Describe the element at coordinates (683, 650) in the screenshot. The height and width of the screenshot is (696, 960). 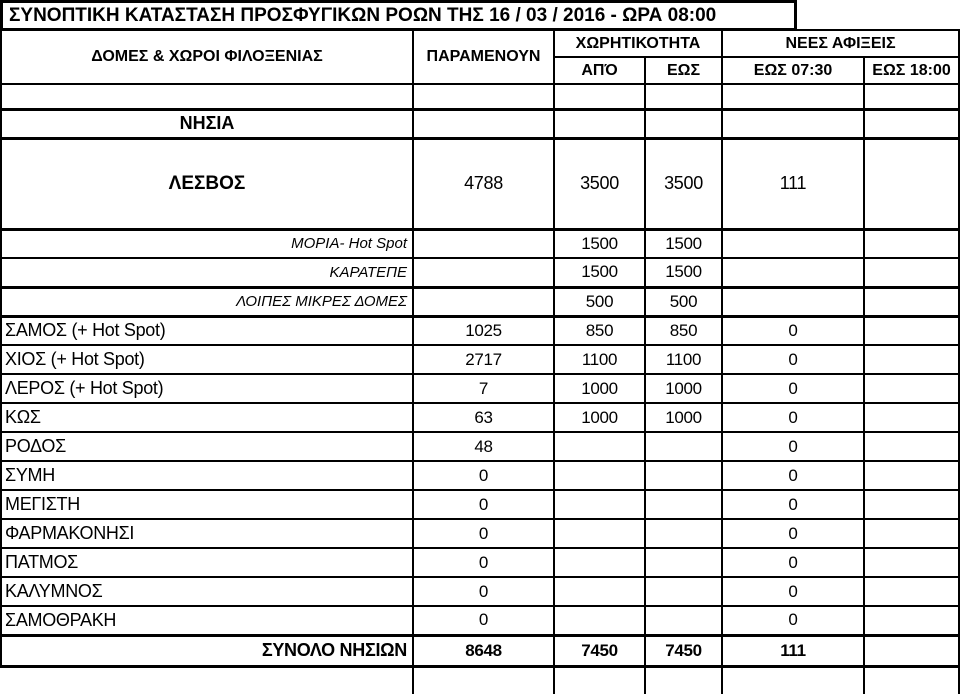
I see `capacity-to-value-cell: 7450` at that location.